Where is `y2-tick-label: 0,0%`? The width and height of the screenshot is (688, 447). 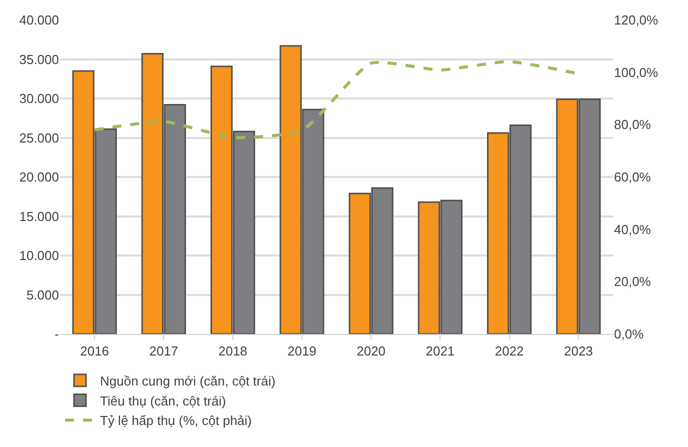
y2-tick-label: 0,0% is located at coordinates (629, 334).